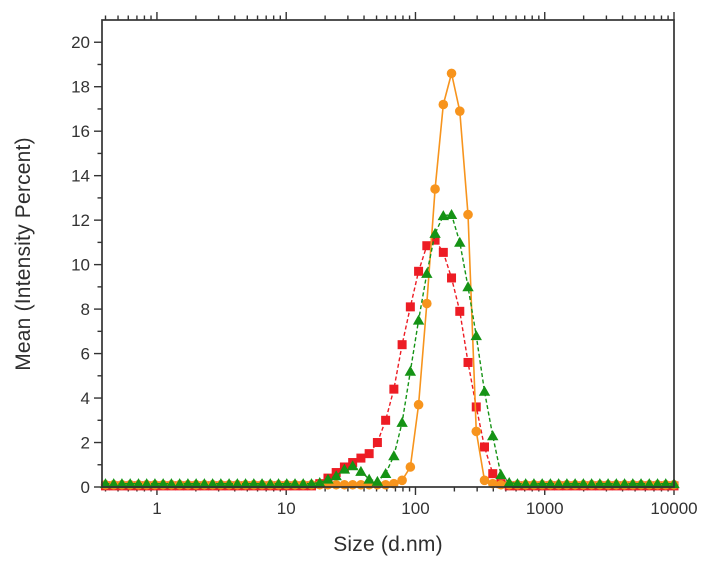 This screenshot has width=708, height=571. Describe the element at coordinates (85, 487) in the screenshot. I see `y-tick-label: 0` at that location.